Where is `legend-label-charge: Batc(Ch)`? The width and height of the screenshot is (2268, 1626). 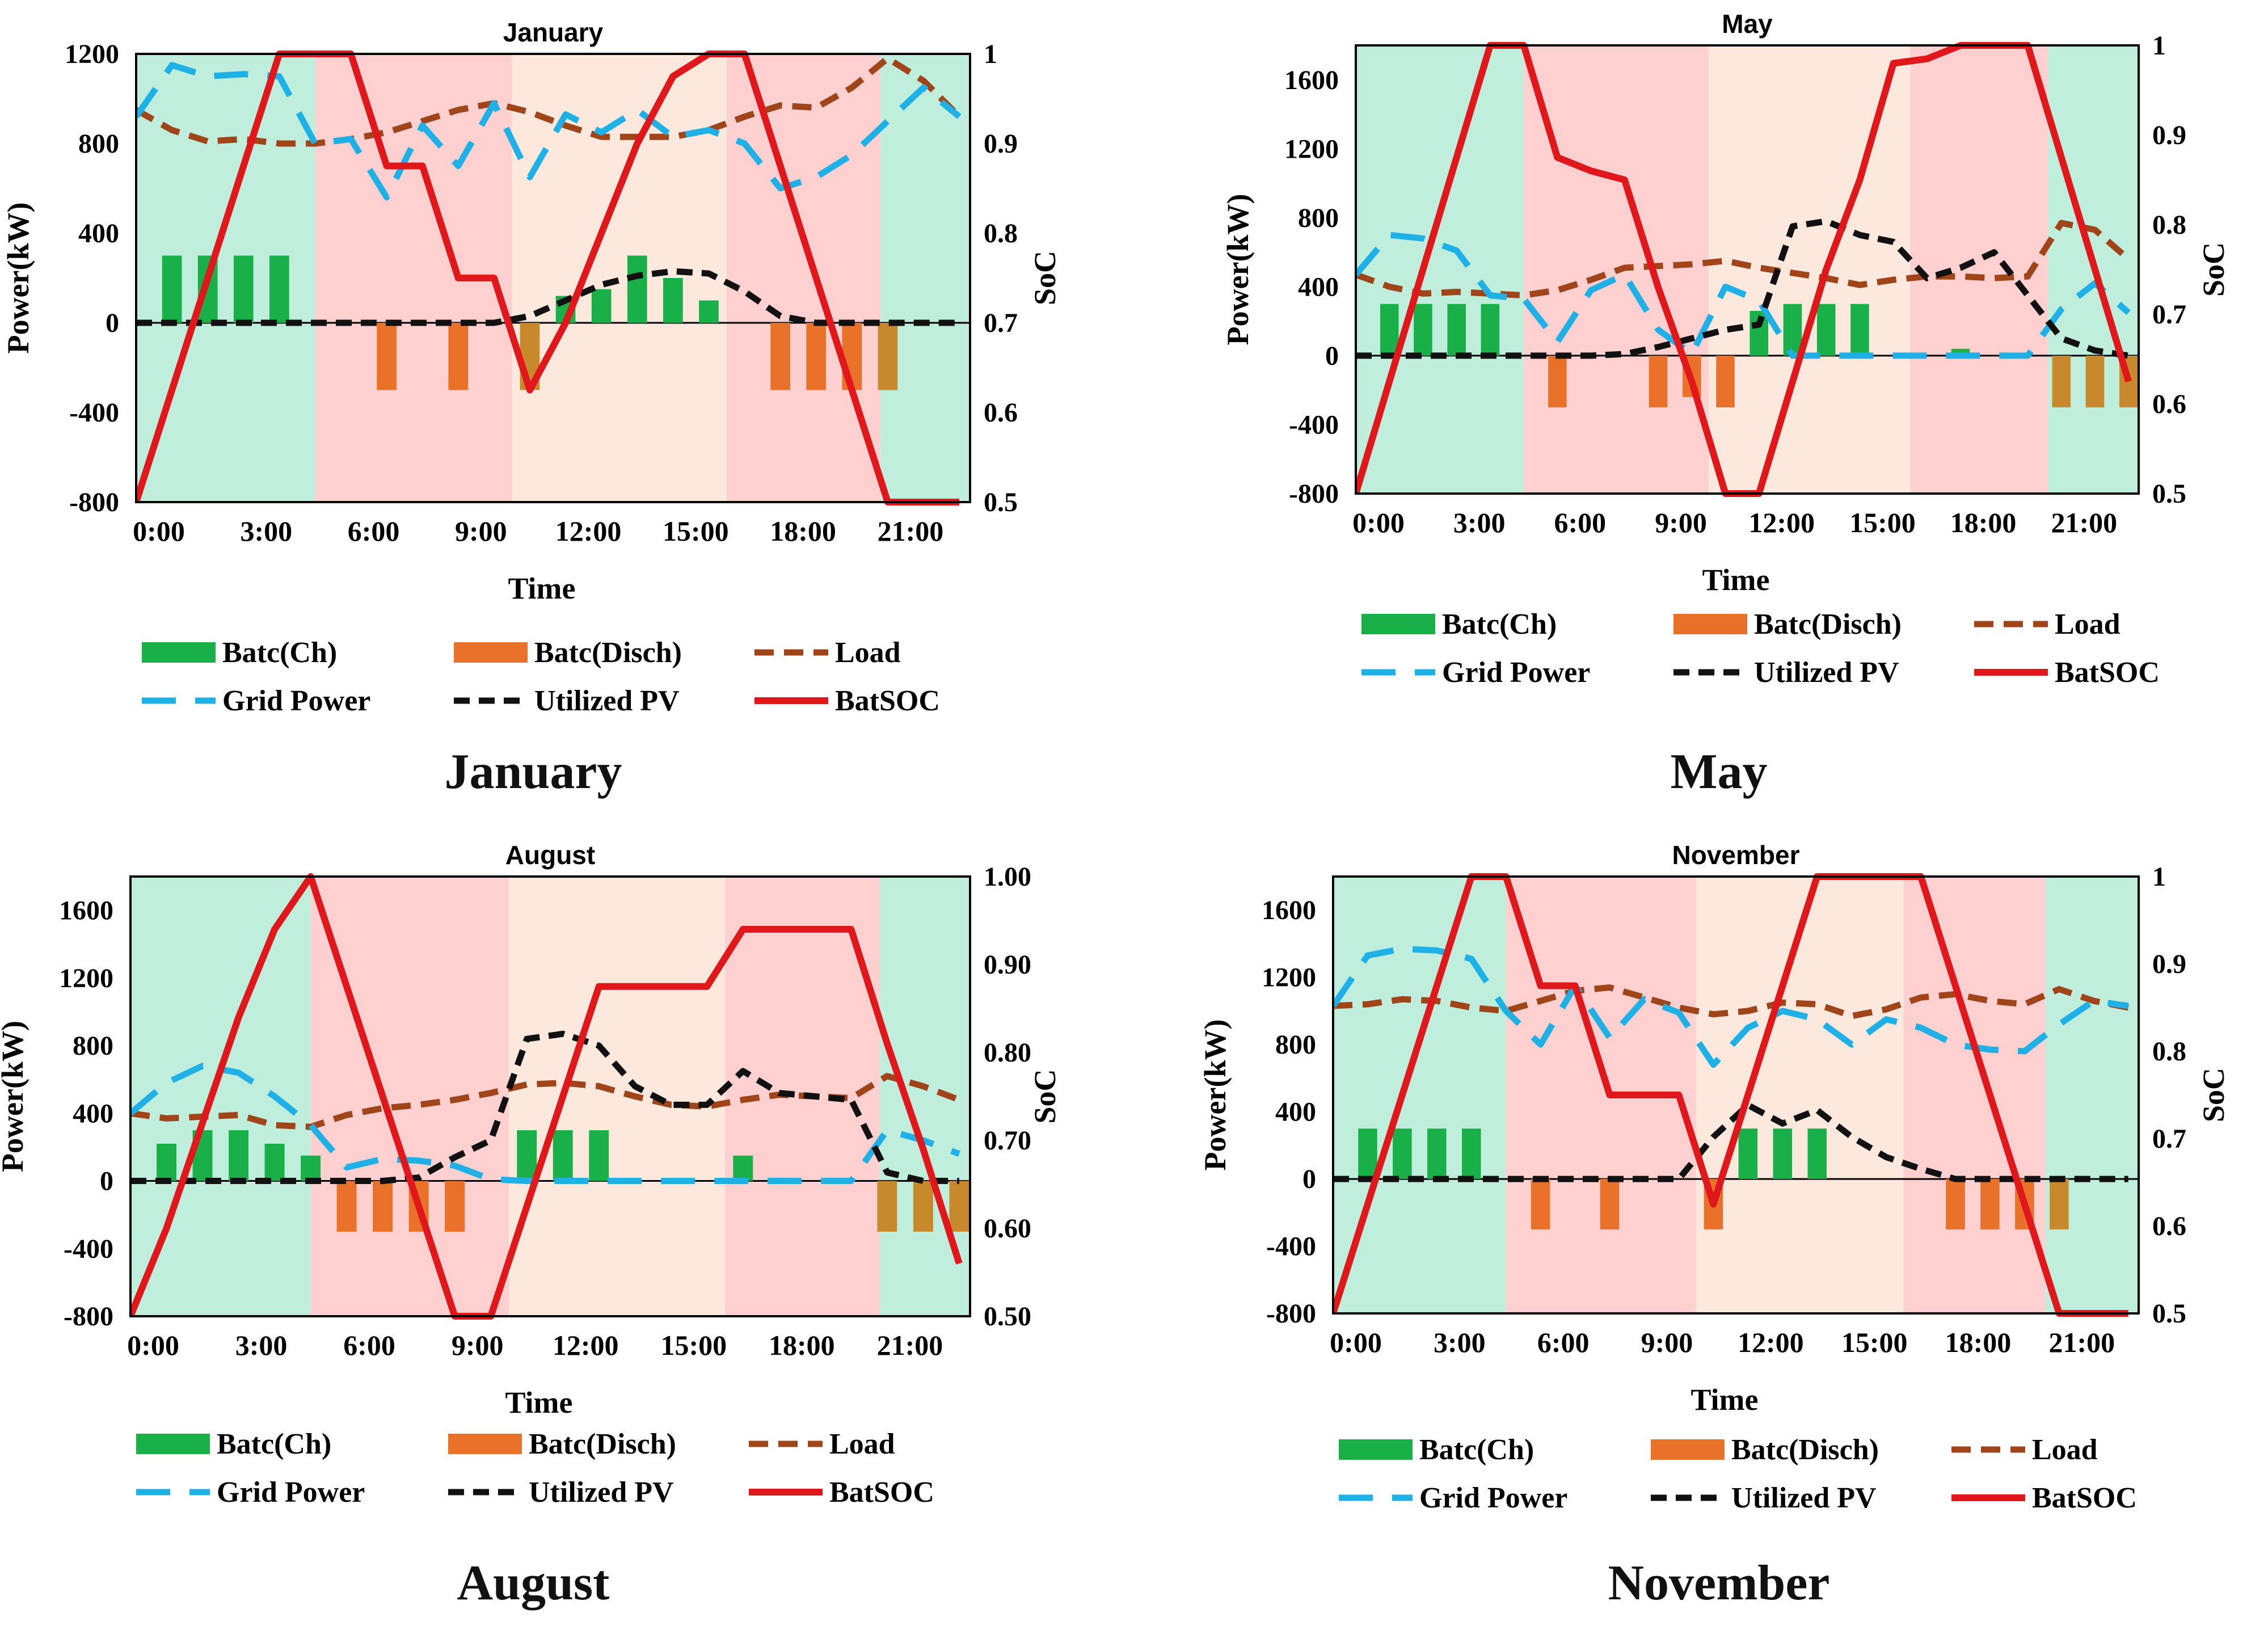
legend-label-charge: Batc(Ch) is located at coordinates (1499, 624).